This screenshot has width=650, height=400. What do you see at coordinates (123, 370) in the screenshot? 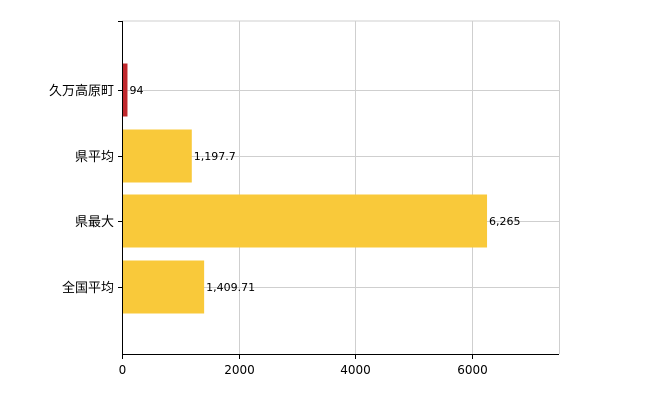
I see `x-tick-label-0: 0` at bounding box center [123, 370].